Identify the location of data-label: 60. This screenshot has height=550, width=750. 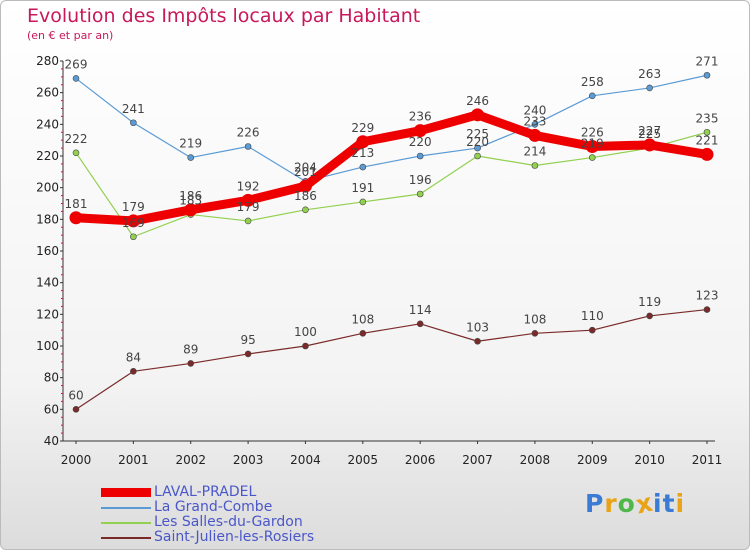
(75, 395).